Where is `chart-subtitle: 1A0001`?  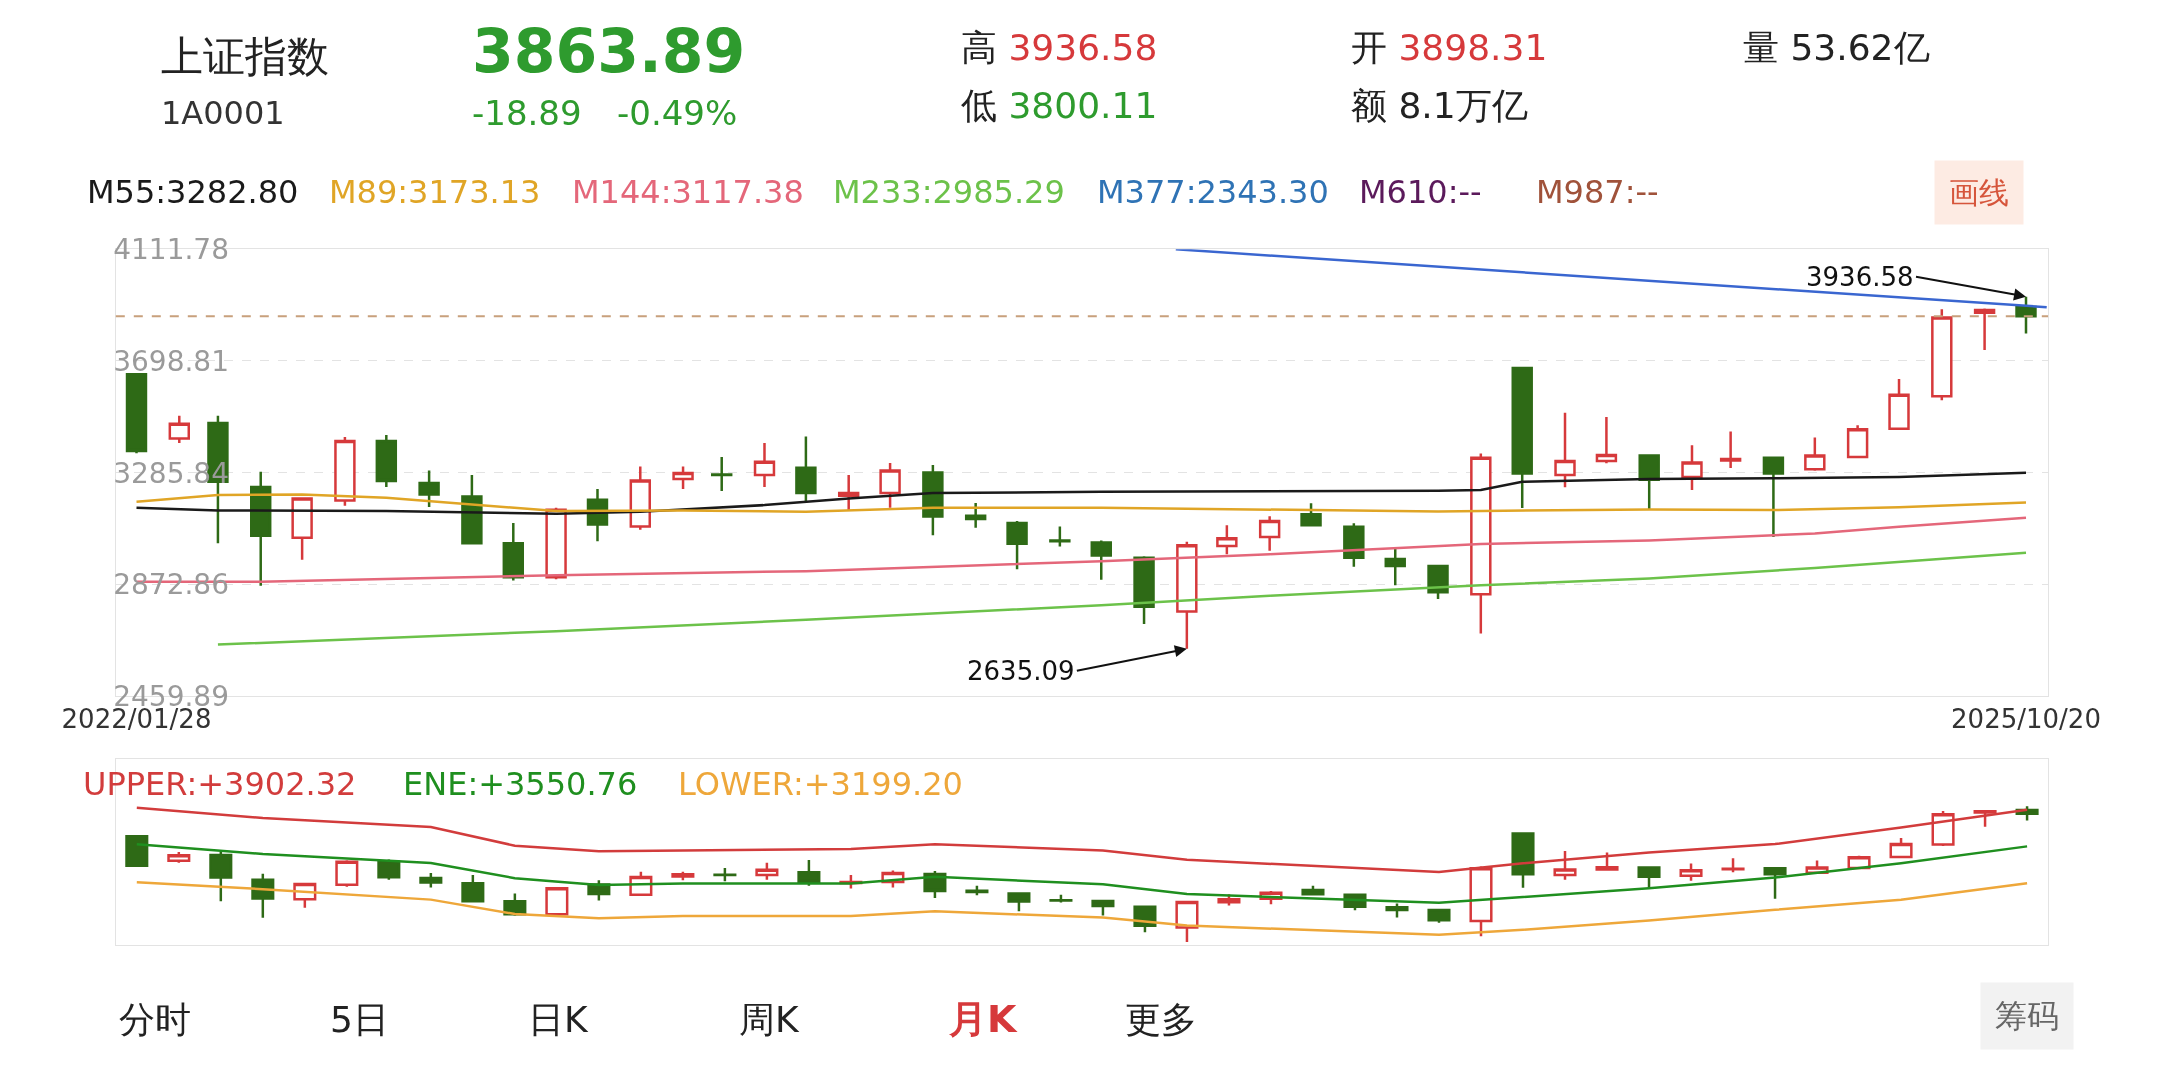 chart-subtitle: 1A0001 is located at coordinates (223, 113).